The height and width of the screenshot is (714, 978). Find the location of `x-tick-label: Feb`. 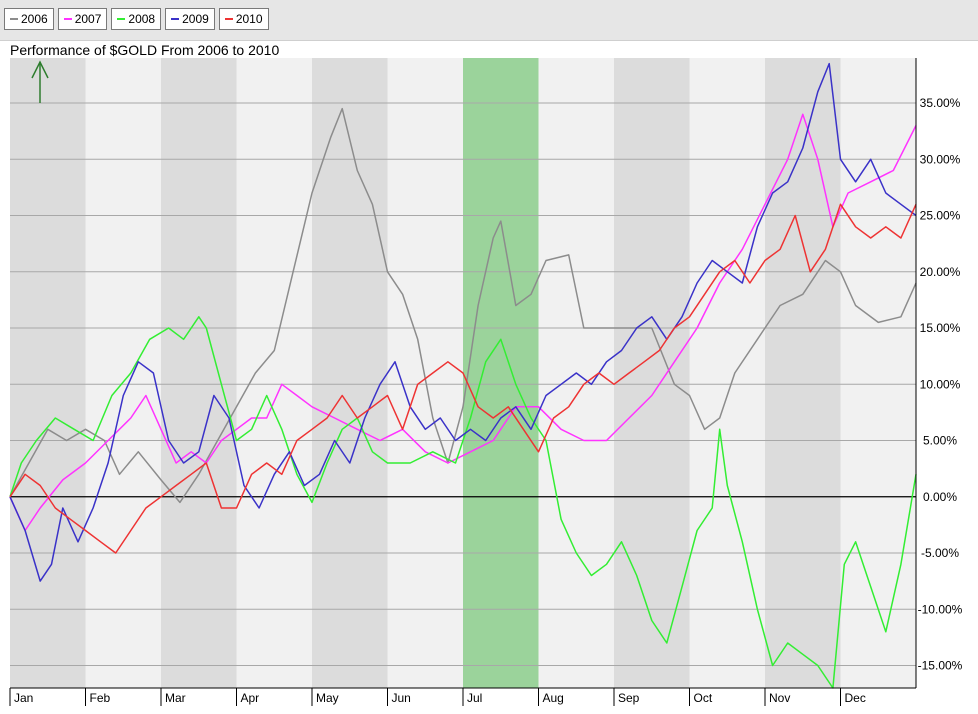

x-tick-label: Feb is located at coordinates (100, 698).